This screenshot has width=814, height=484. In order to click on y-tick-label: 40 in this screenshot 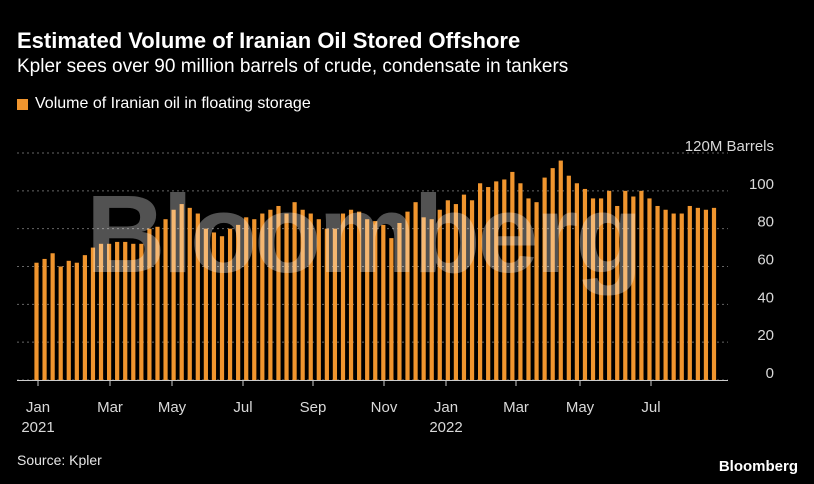, I will do `click(765, 297)`.